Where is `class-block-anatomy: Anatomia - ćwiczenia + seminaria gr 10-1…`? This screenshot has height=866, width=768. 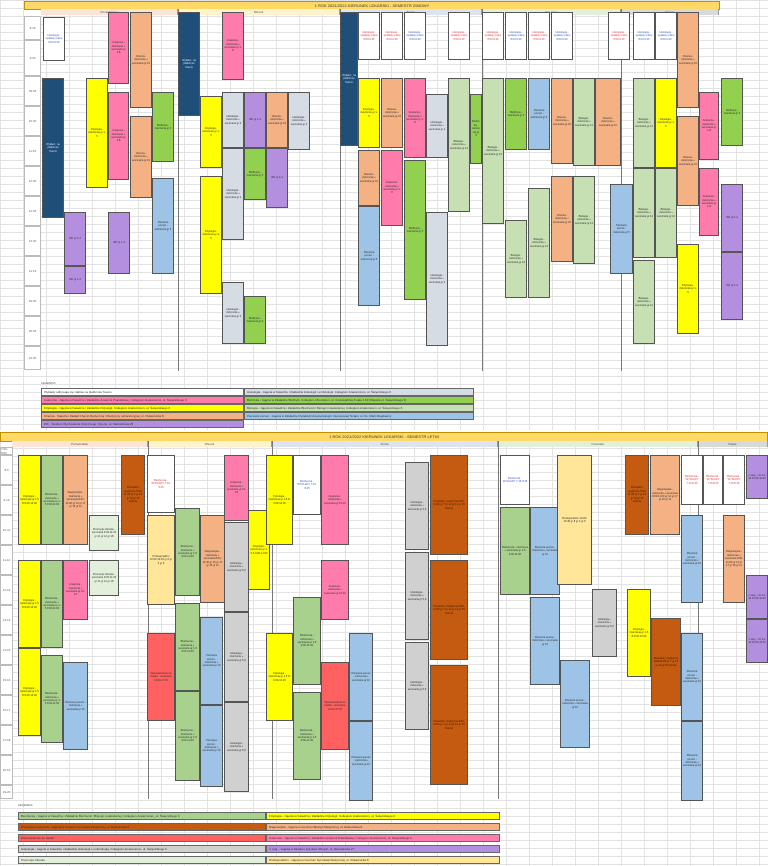 class-block-anatomy: Anatomia - ćwiczenia + seminaria gr 10-1… is located at coordinates (335, 590).